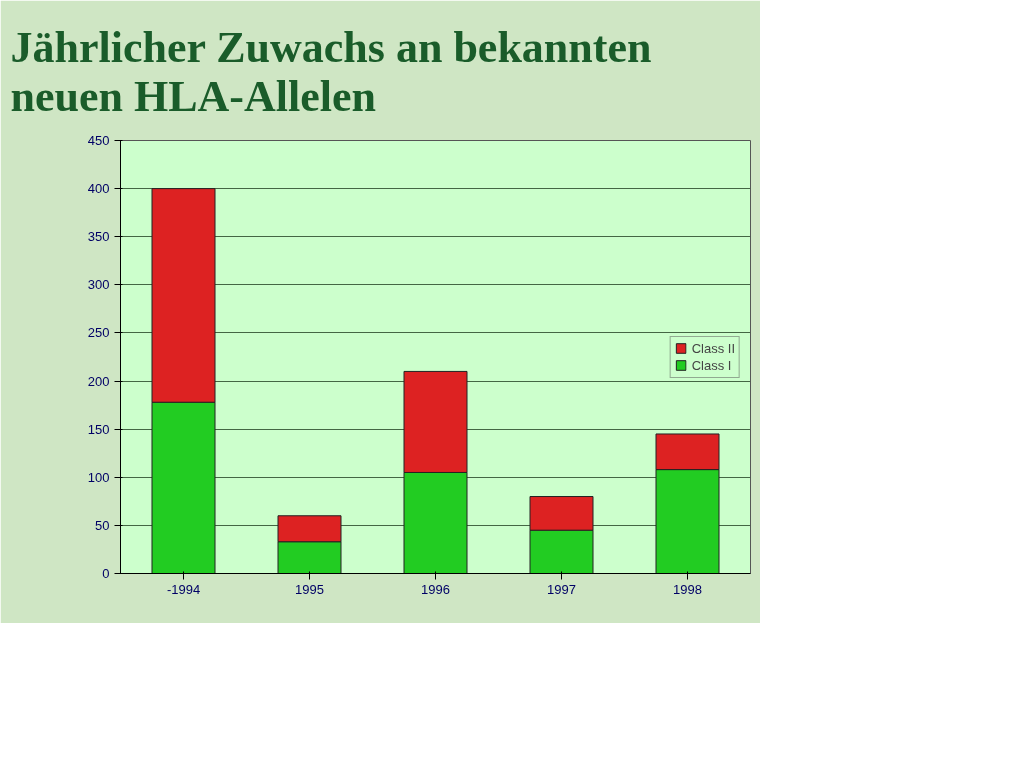 The image size is (1024, 768). I want to click on legend-label: Class I, so click(711, 365).